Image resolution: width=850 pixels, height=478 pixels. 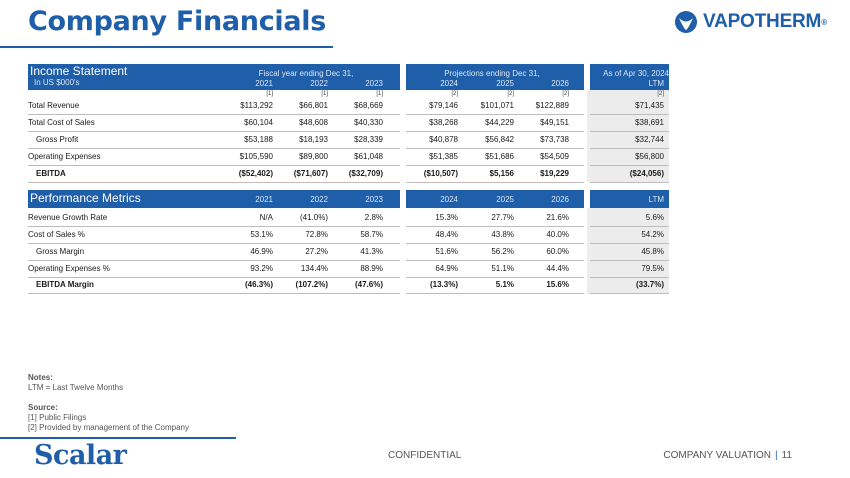 What do you see at coordinates (374, 83) in the screenshot?
I see `income-year-header: 2023` at bounding box center [374, 83].